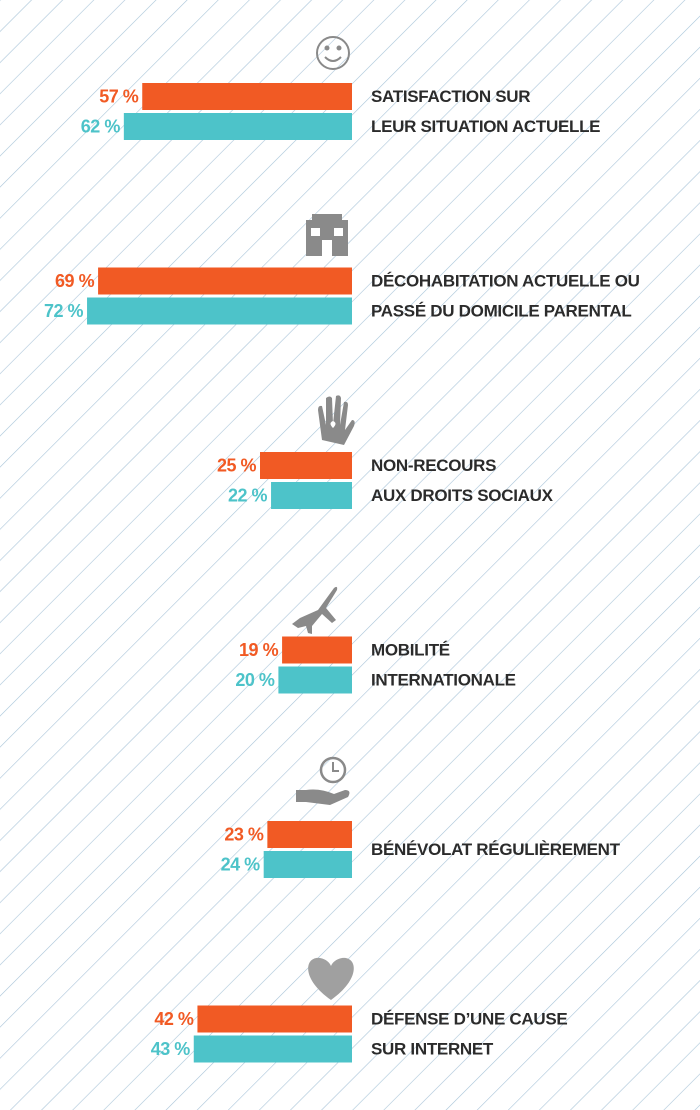  What do you see at coordinates (237, 465) in the screenshot?
I see `value-label: 25 %` at bounding box center [237, 465].